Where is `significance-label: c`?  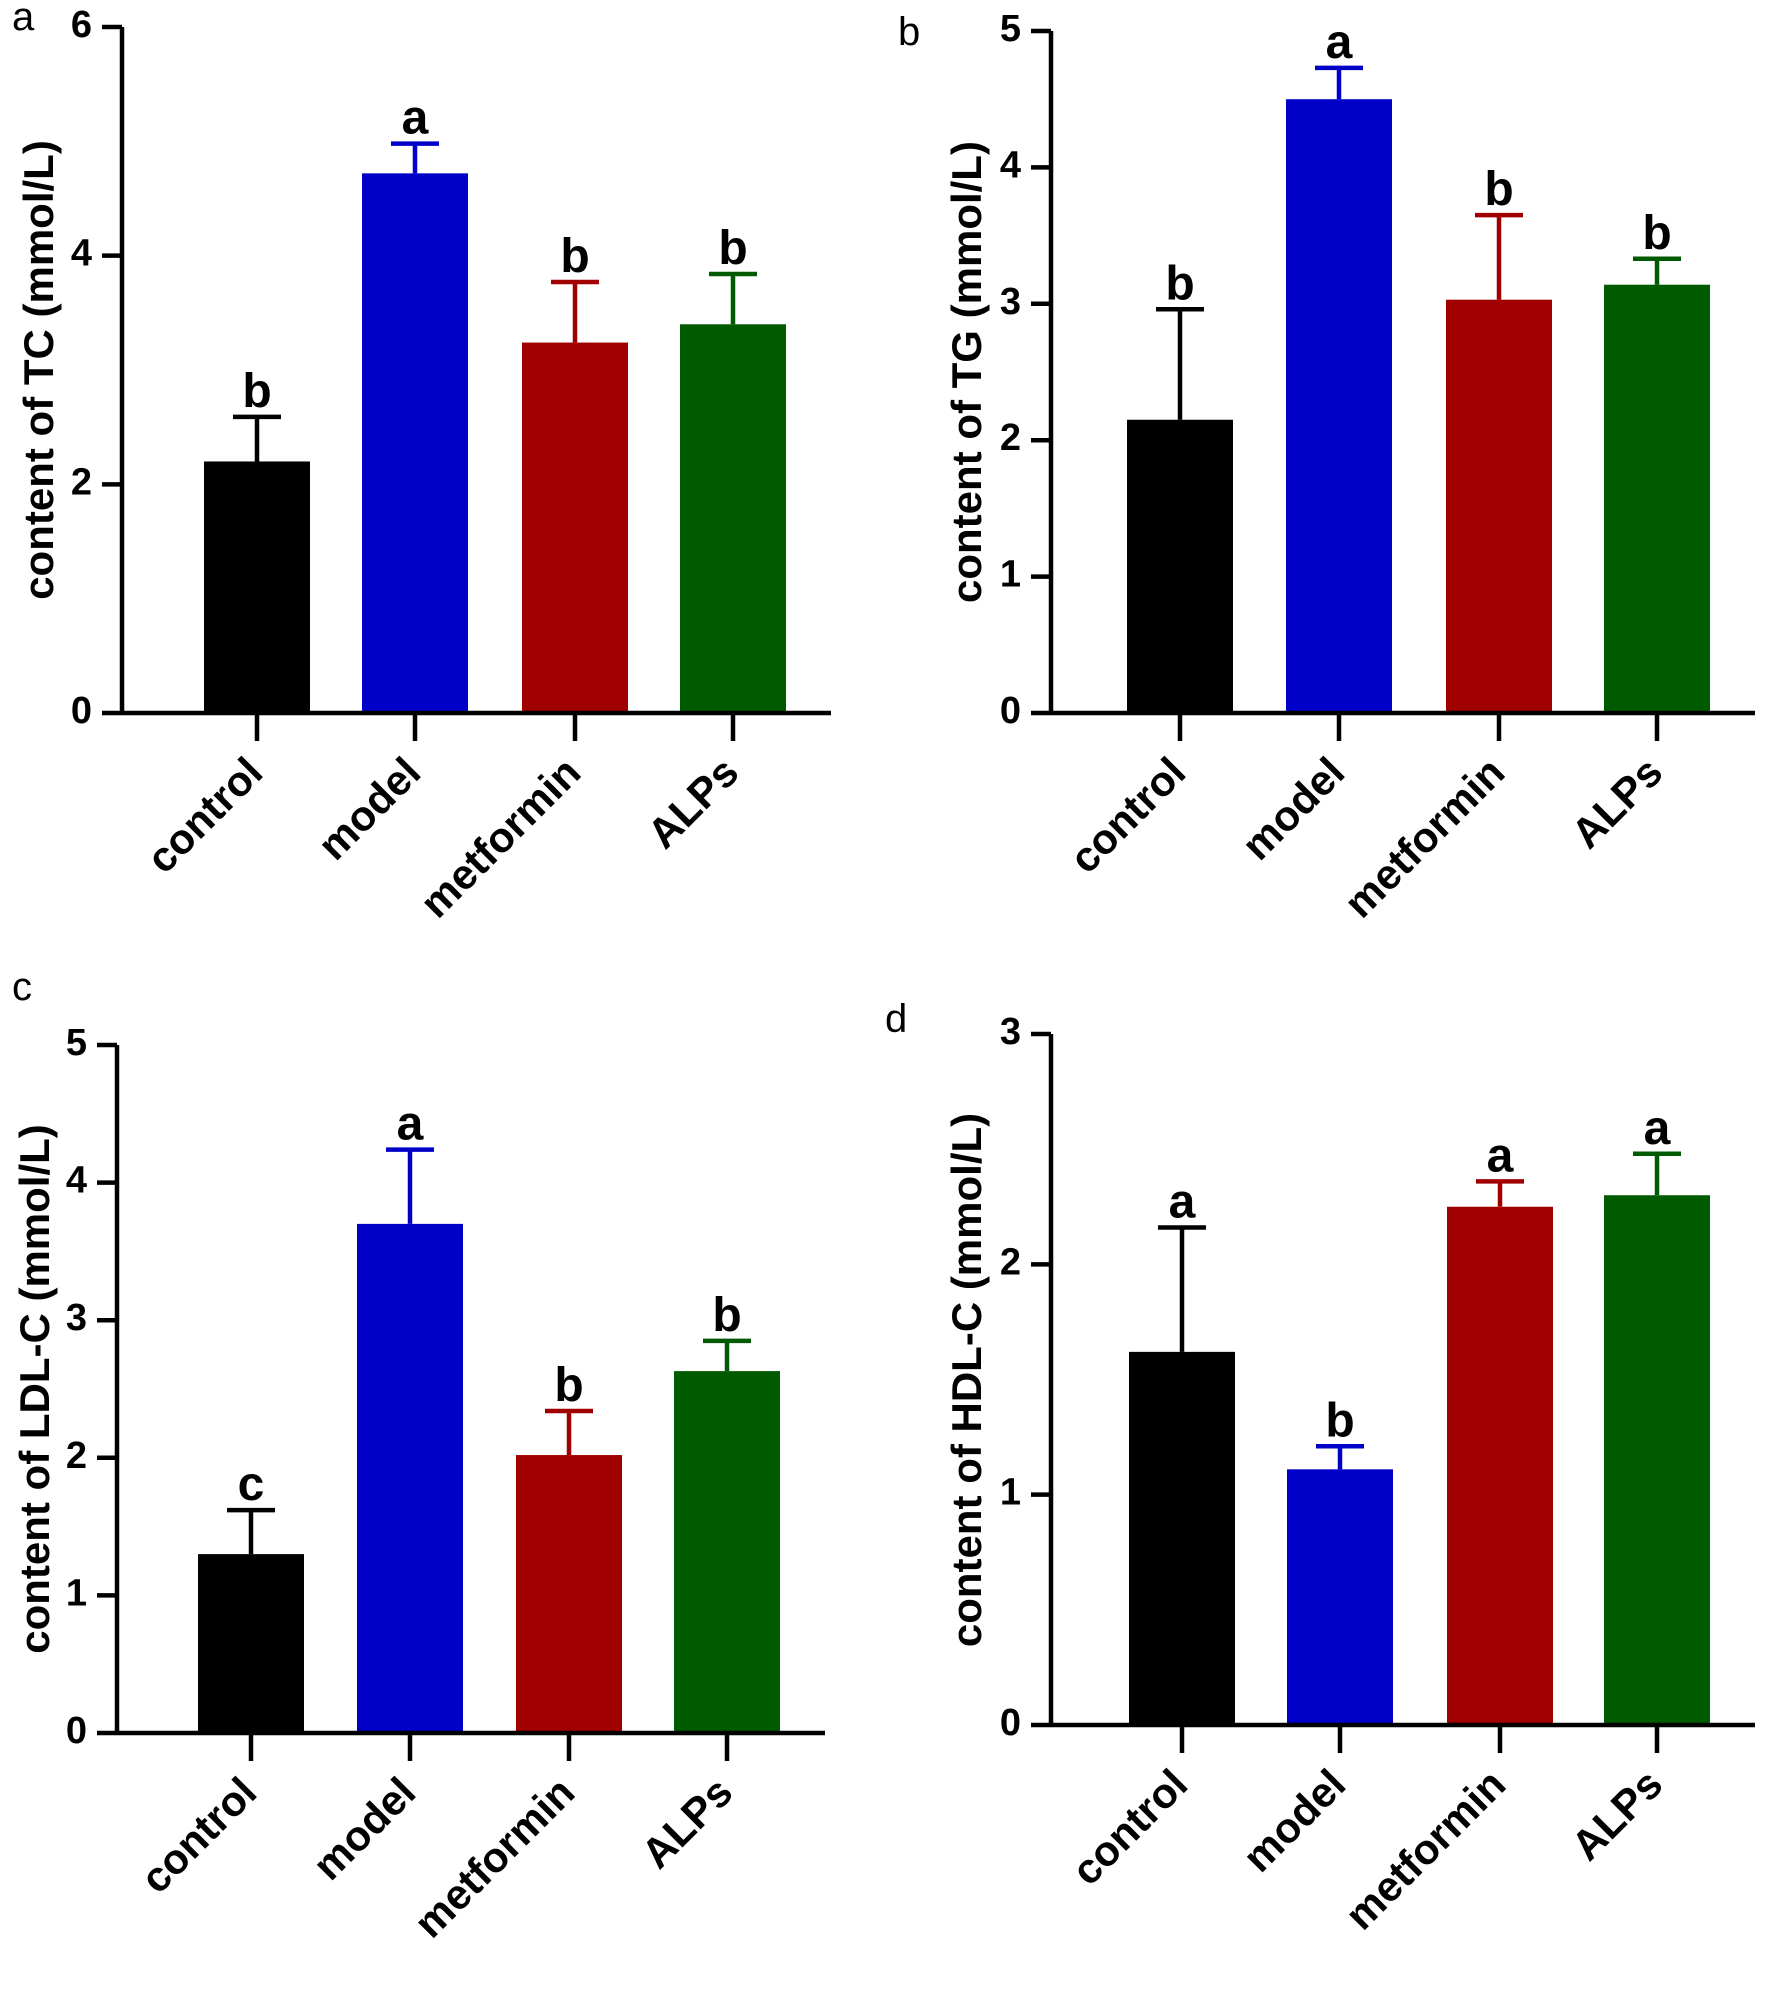 significance-label: c is located at coordinates (251, 1484).